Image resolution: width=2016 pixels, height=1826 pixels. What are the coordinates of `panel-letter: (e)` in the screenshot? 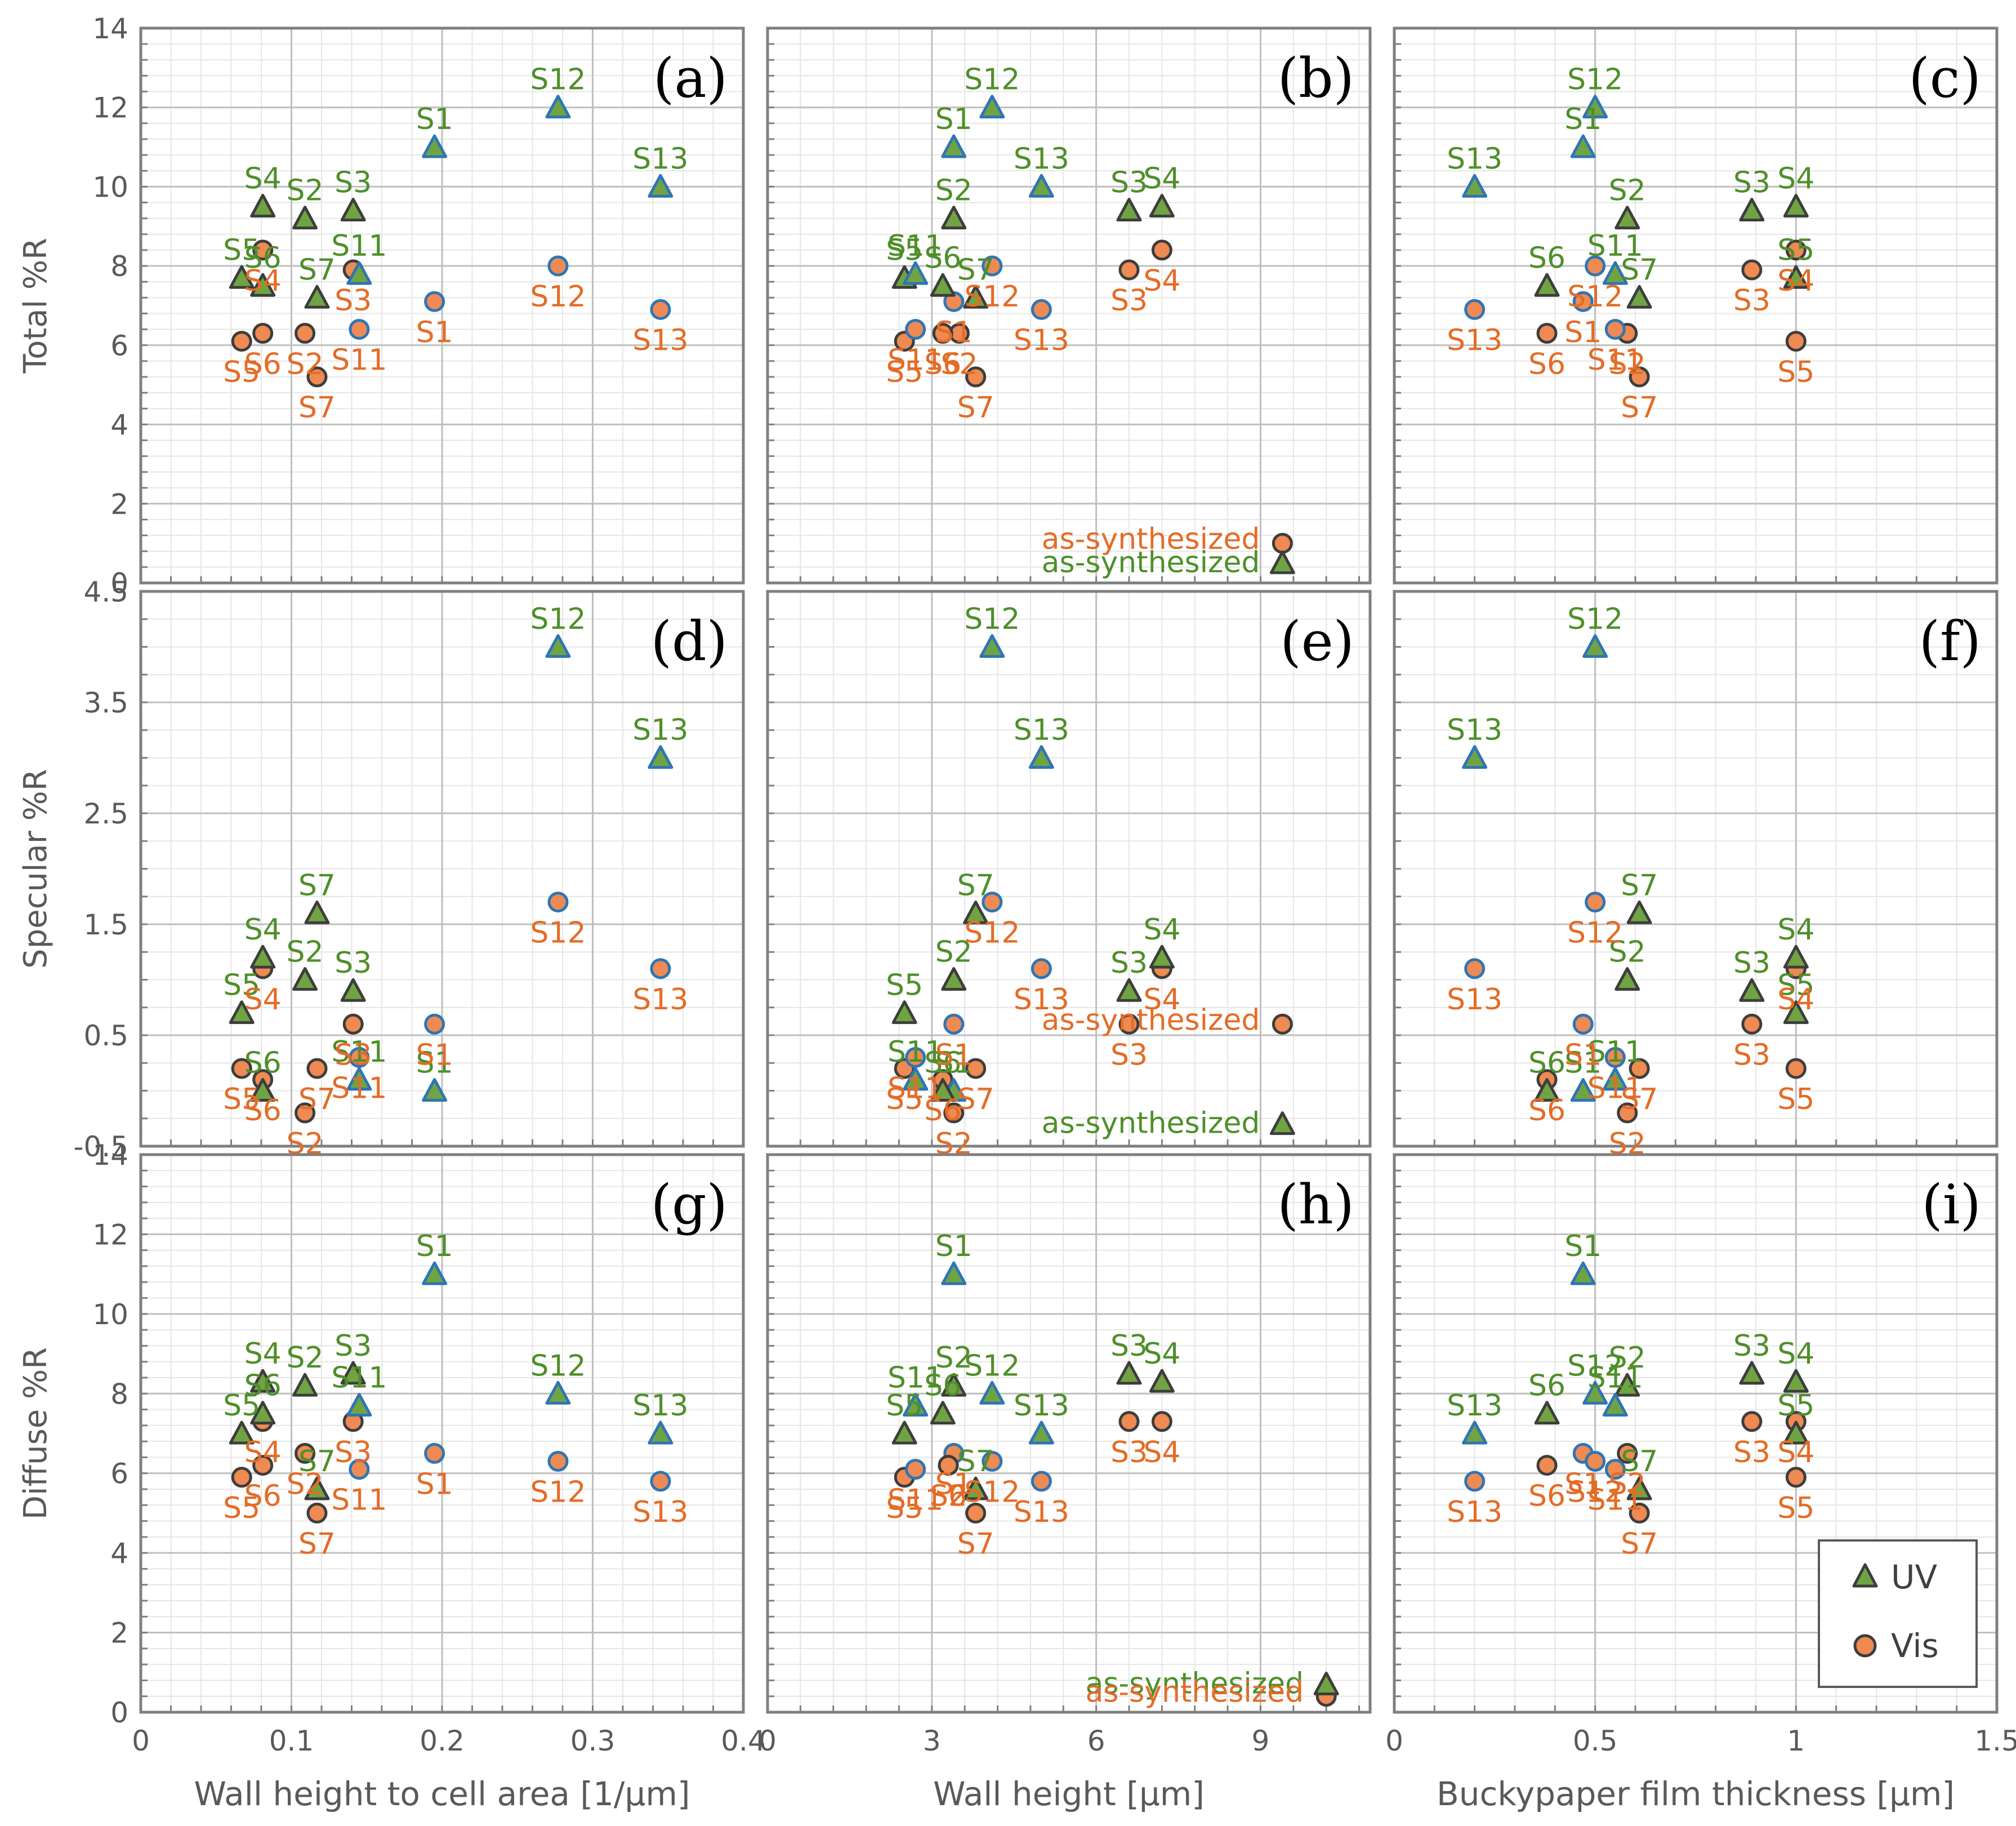 It's located at (1317, 641).